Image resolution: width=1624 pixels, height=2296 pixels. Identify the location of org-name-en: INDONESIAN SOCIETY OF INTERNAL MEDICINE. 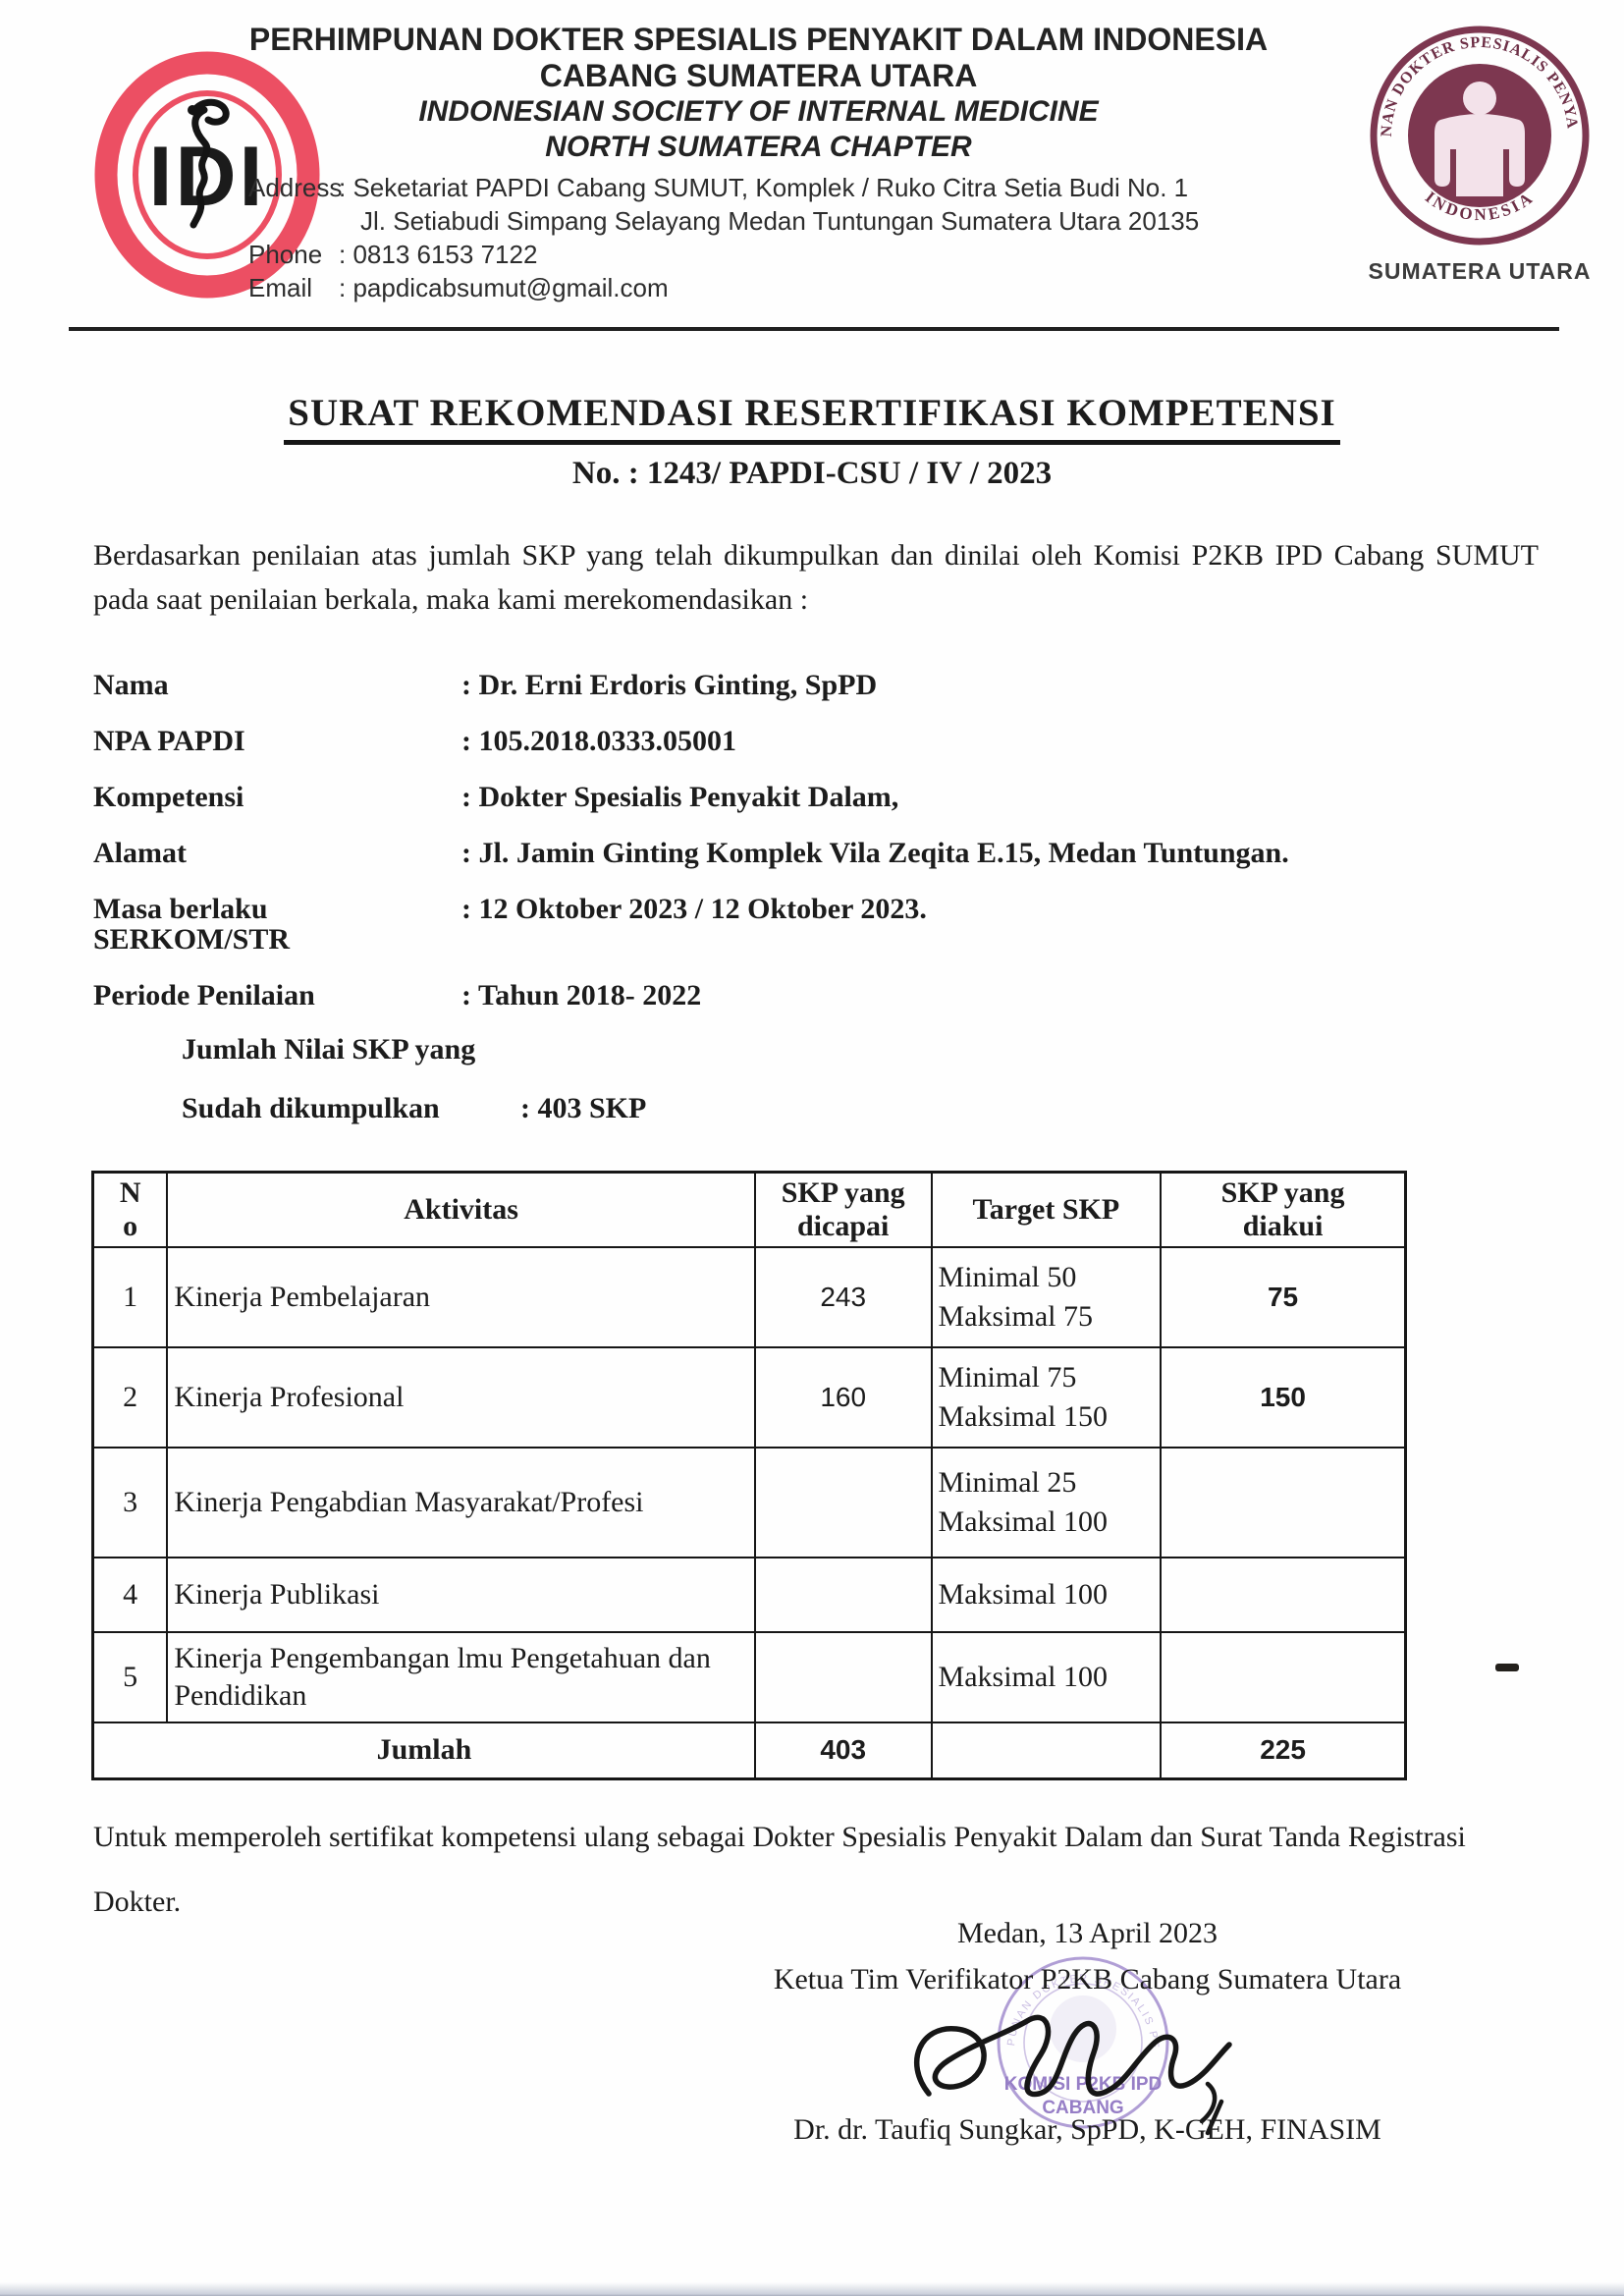
(758, 111).